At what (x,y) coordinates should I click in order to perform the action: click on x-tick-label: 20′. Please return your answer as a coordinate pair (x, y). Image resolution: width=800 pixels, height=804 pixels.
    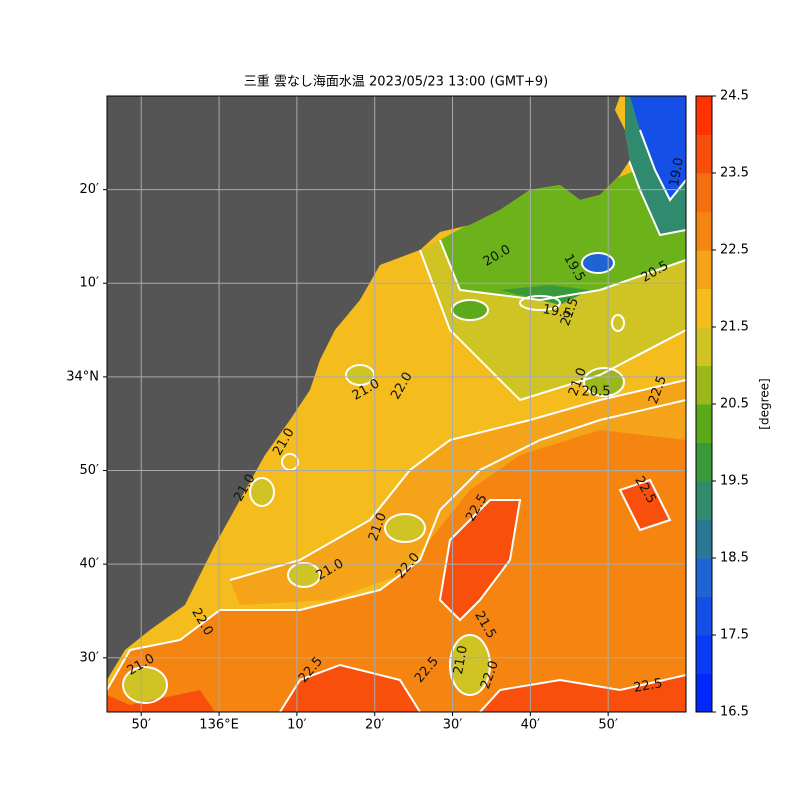
    Looking at the image, I should click on (375, 725).